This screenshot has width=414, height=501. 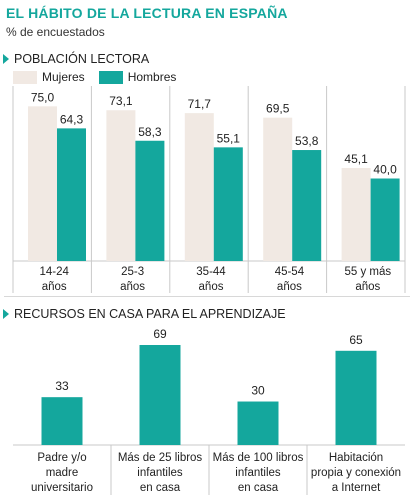 What do you see at coordinates (55, 32) in the screenshot?
I see `page-subtitle: % de encuestados` at bounding box center [55, 32].